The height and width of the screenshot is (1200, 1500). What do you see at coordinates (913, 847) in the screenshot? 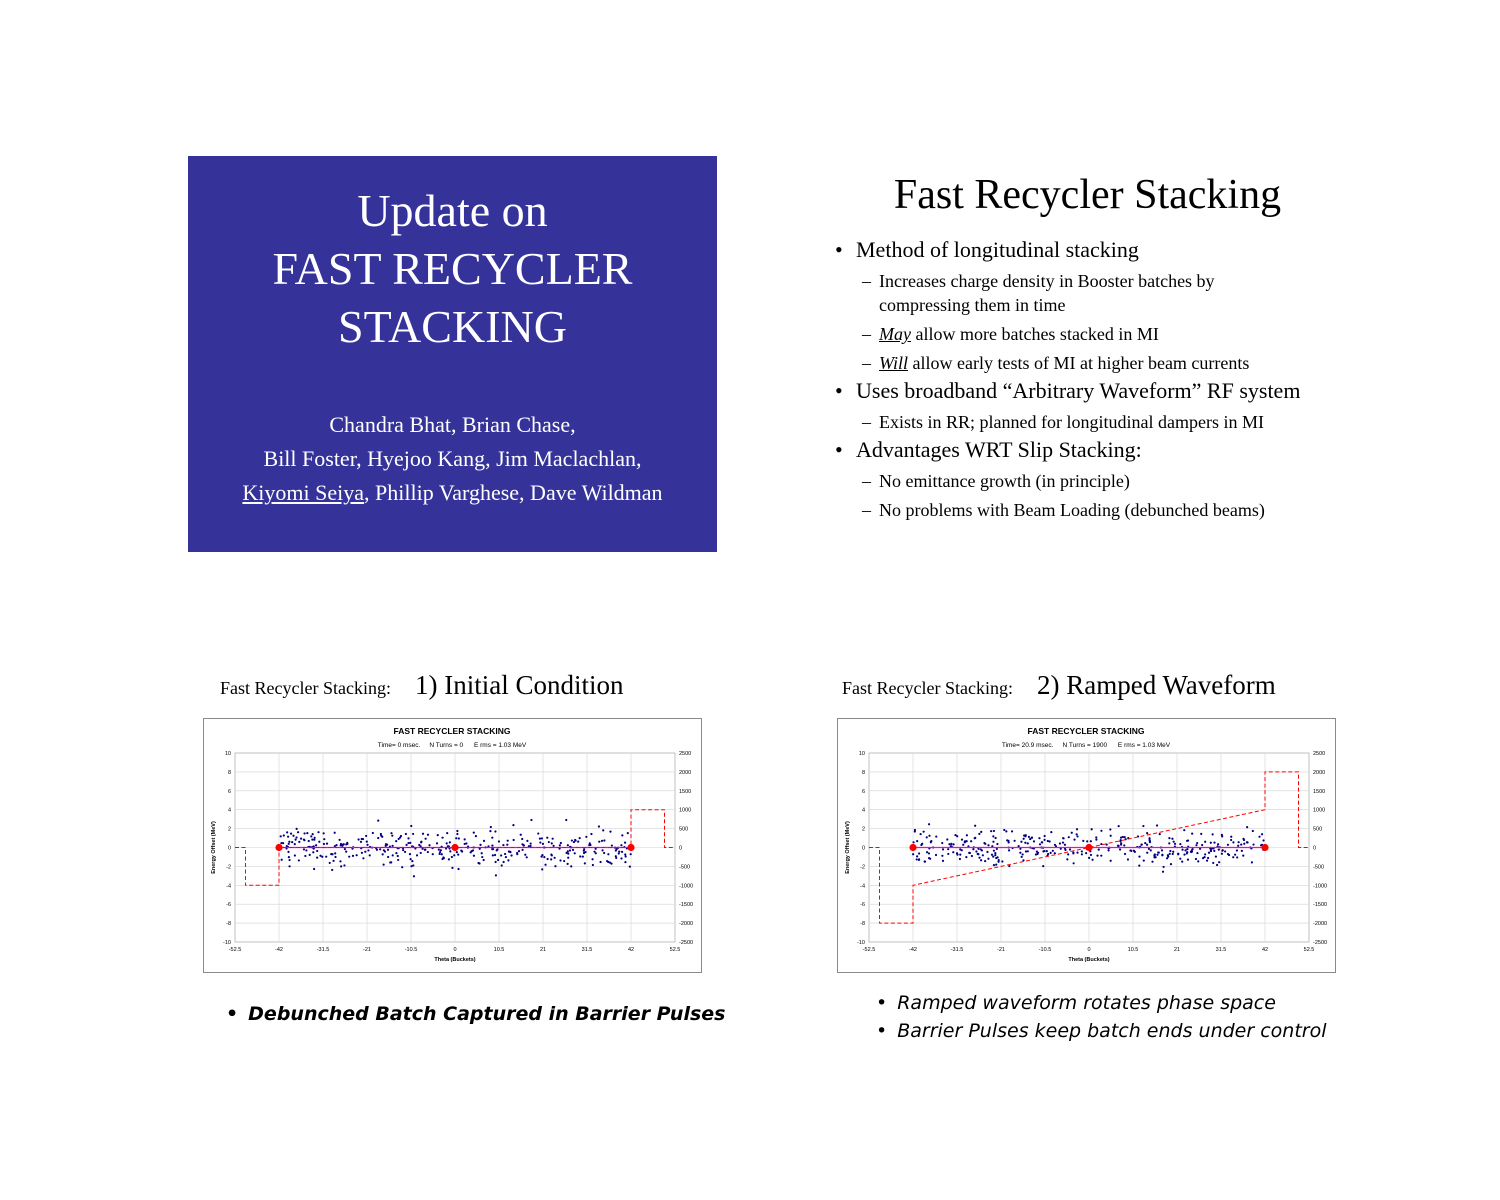
I see `separatrix-marker` at bounding box center [913, 847].